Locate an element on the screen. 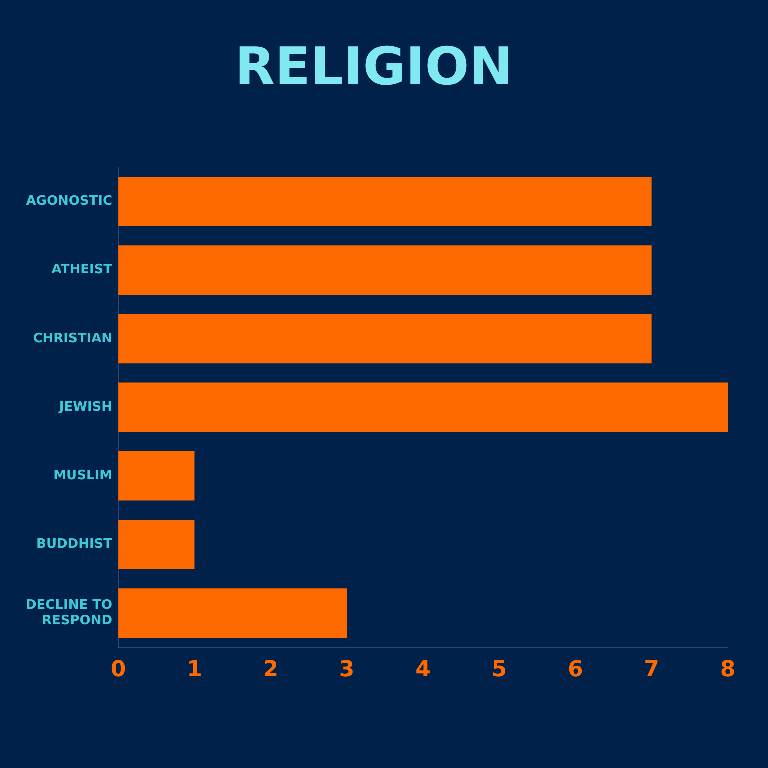  x-tick-label: 6 is located at coordinates (576, 670).